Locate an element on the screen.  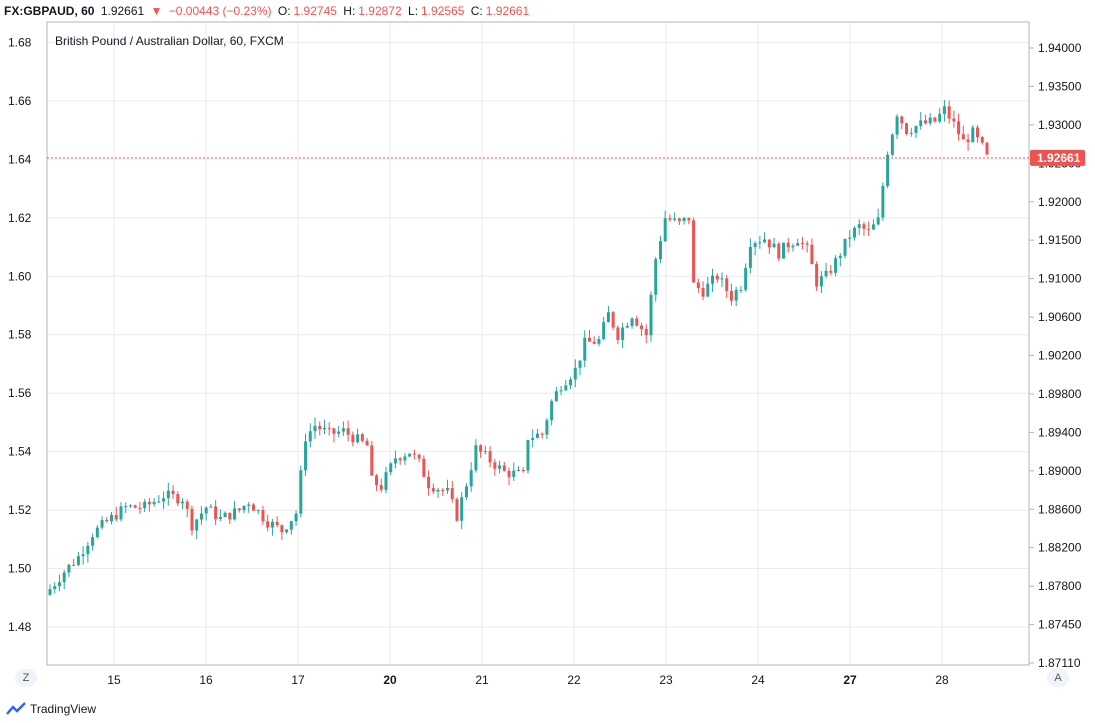
left-tick-label: 1.52 is located at coordinates (20, 510).